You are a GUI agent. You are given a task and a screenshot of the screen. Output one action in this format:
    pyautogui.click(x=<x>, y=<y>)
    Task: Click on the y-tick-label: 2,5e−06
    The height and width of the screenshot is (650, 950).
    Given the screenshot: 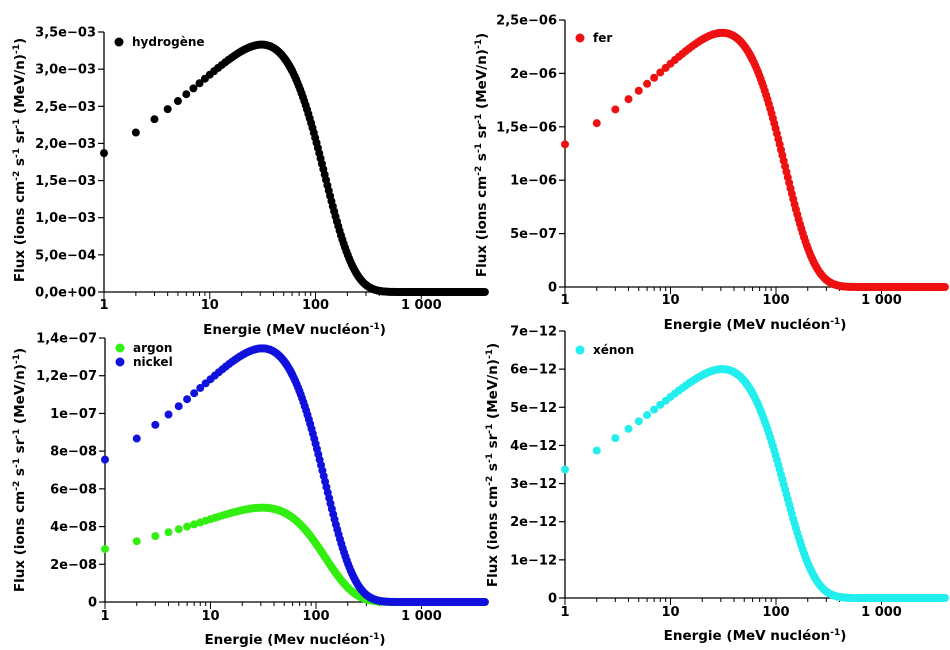 What is the action you would take?
    pyautogui.click(x=526, y=21)
    